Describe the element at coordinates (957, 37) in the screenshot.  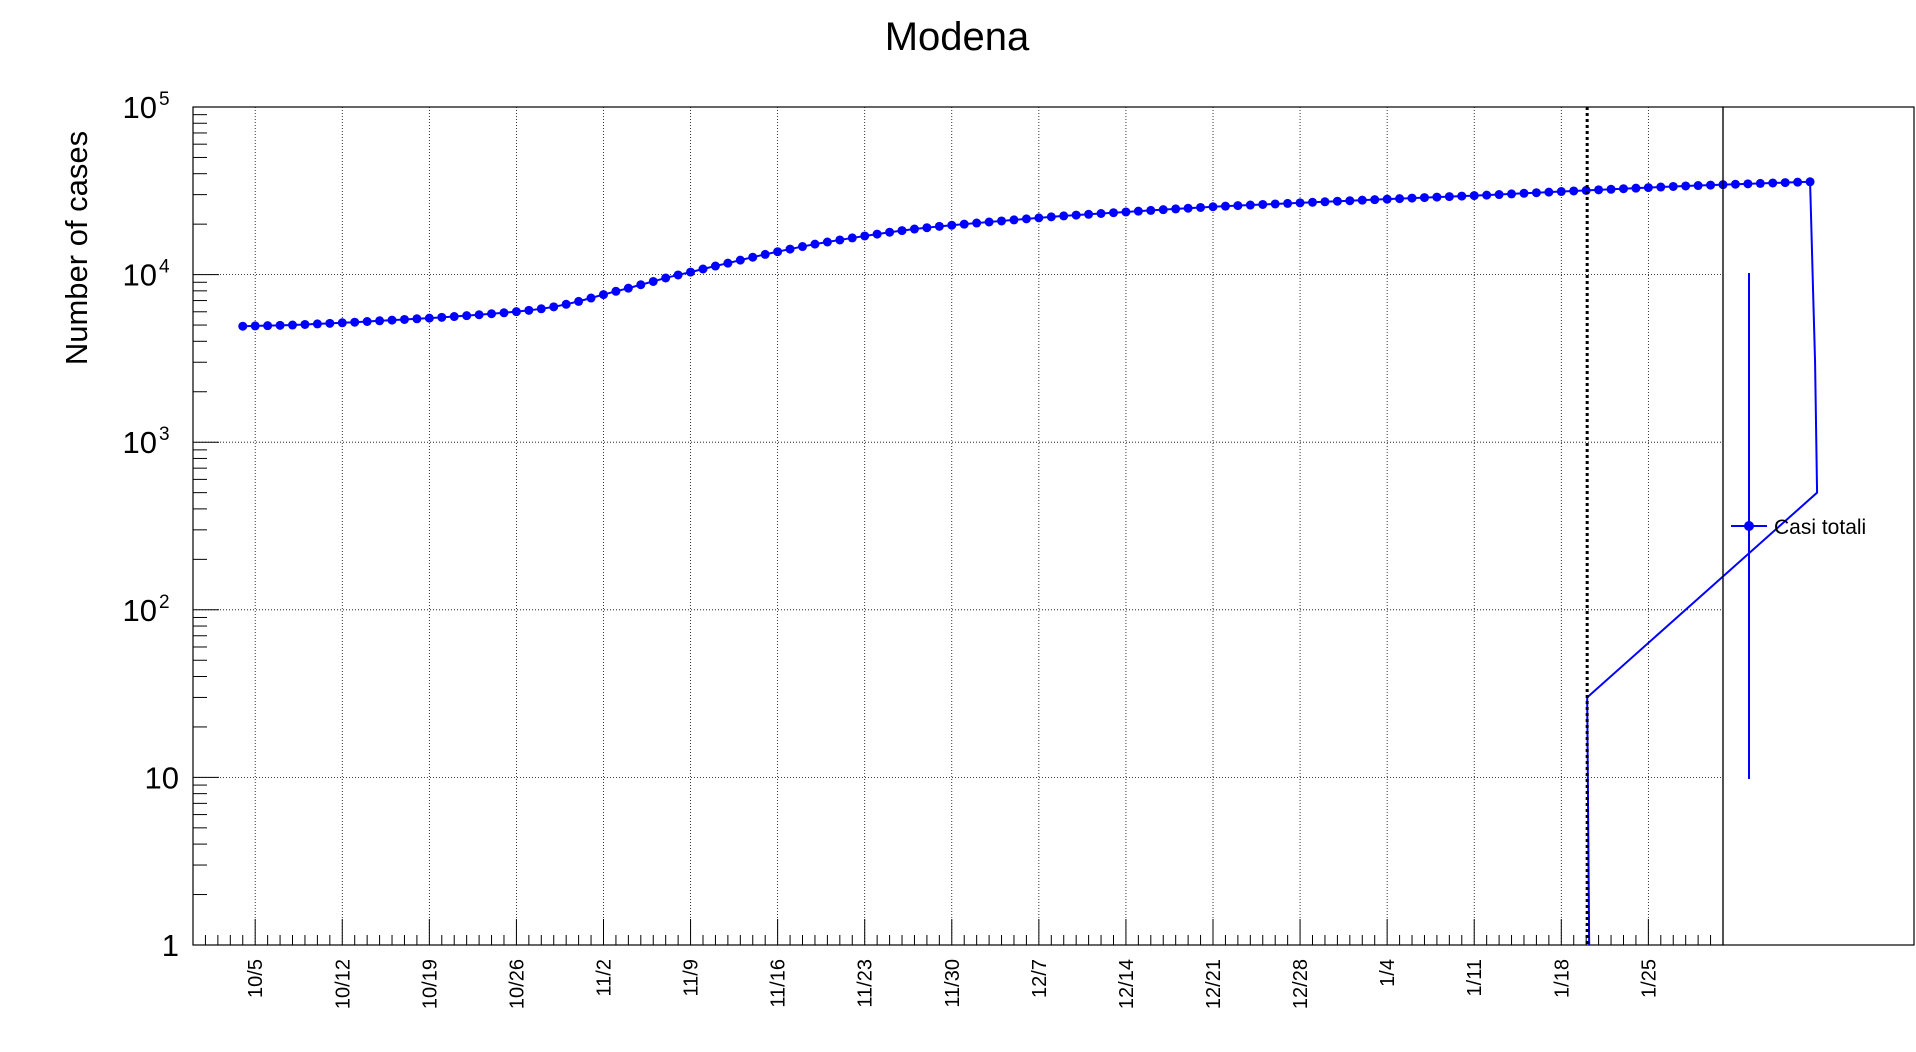
I see `chart-title: Modena` at that location.